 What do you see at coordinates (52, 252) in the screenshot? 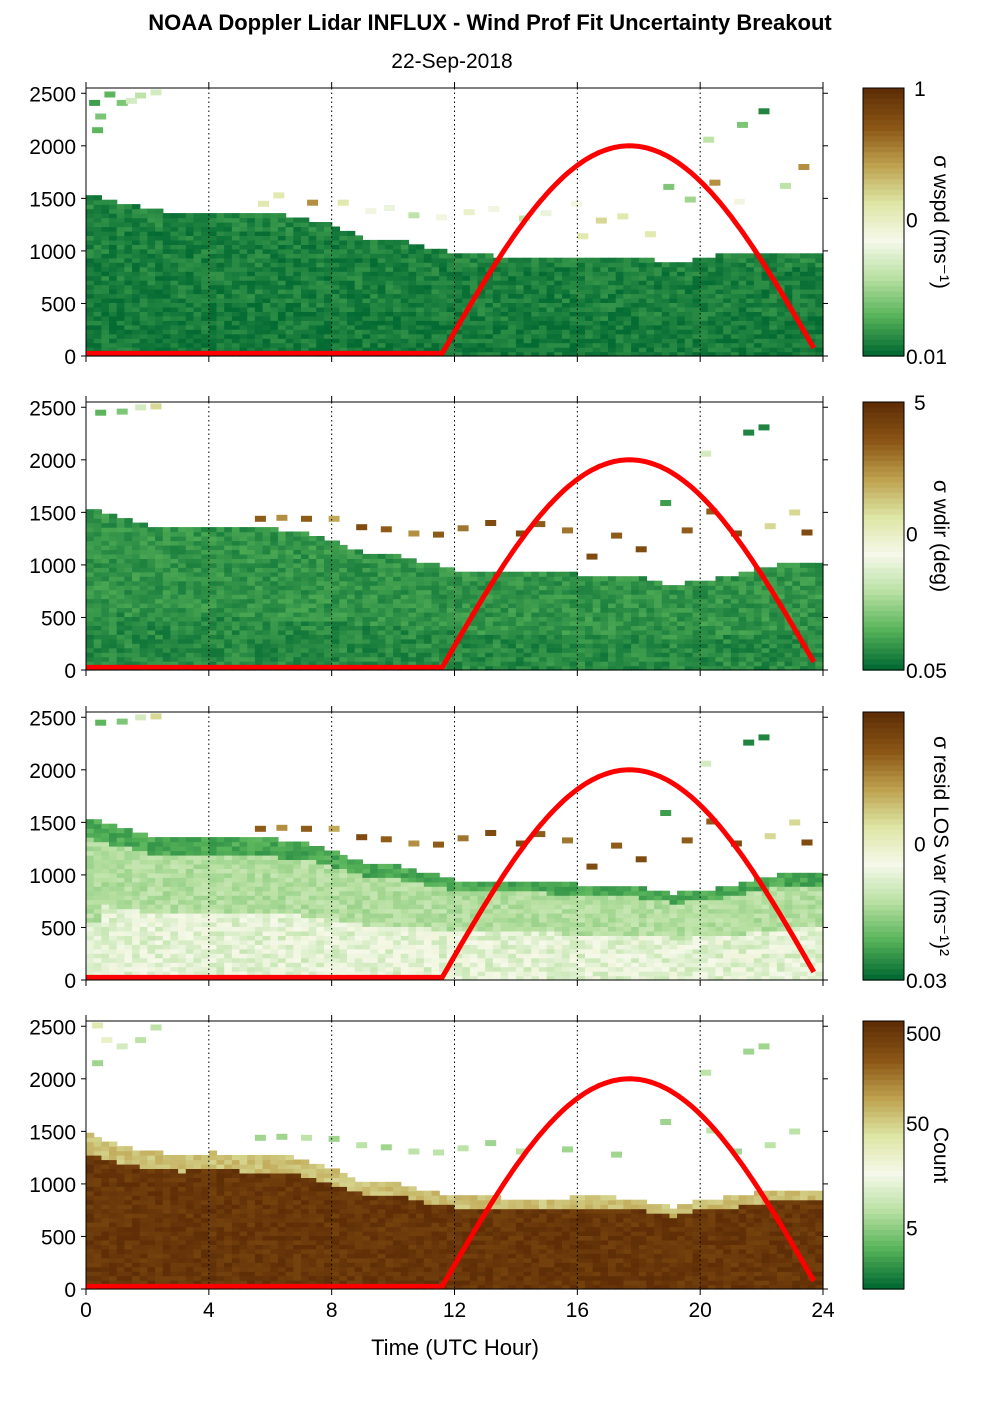
I see `y-tick-label: 1000` at bounding box center [52, 252].